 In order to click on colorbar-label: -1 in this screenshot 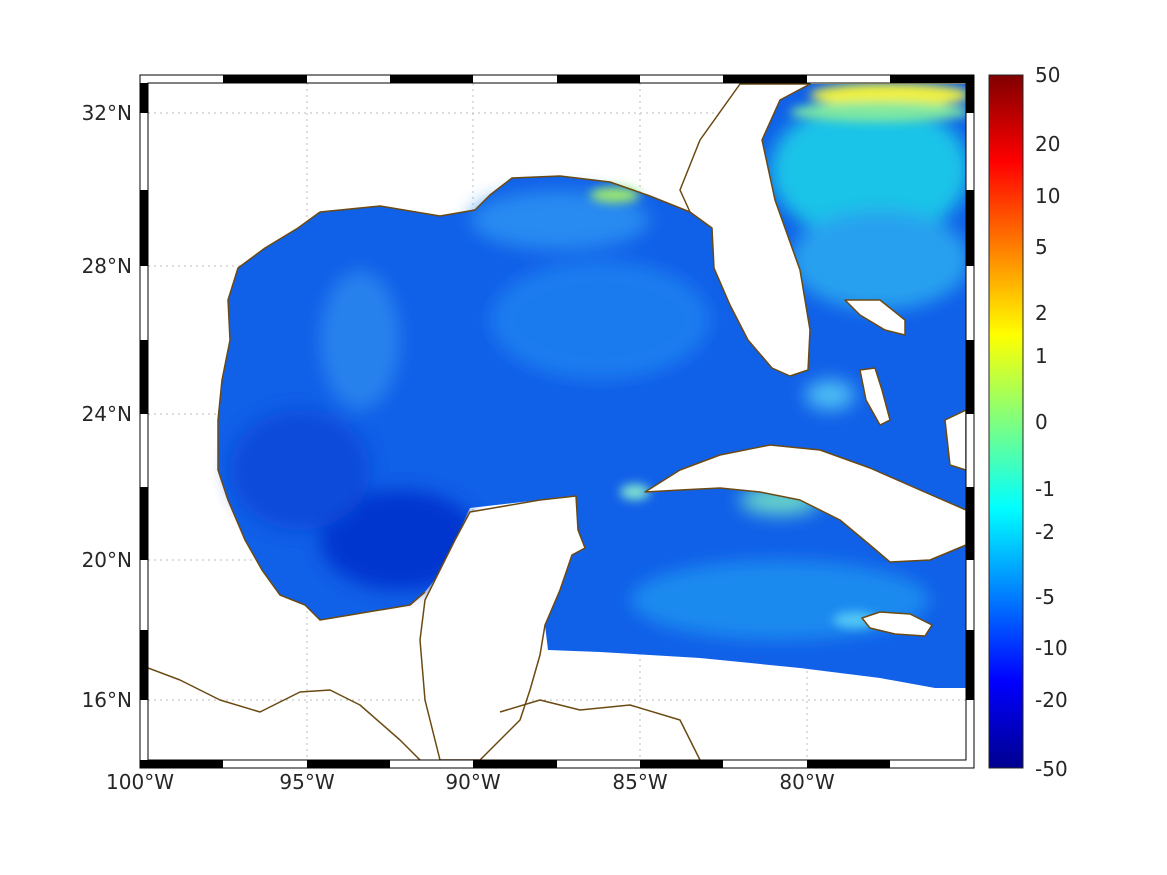, I will do `click(1045, 489)`.